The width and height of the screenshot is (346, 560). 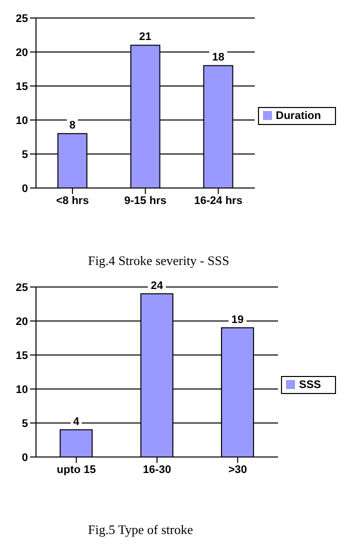 I want to click on data-label: 8, so click(x=72, y=126).